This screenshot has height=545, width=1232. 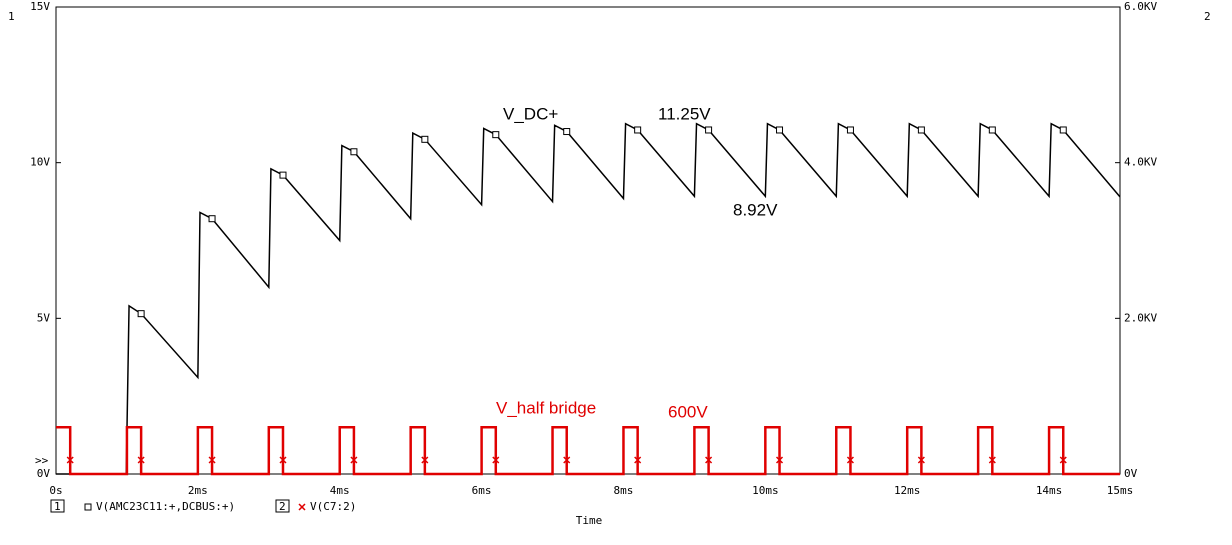 What do you see at coordinates (1049, 490) in the screenshot?
I see `x-tick-label: 14ms` at bounding box center [1049, 490].